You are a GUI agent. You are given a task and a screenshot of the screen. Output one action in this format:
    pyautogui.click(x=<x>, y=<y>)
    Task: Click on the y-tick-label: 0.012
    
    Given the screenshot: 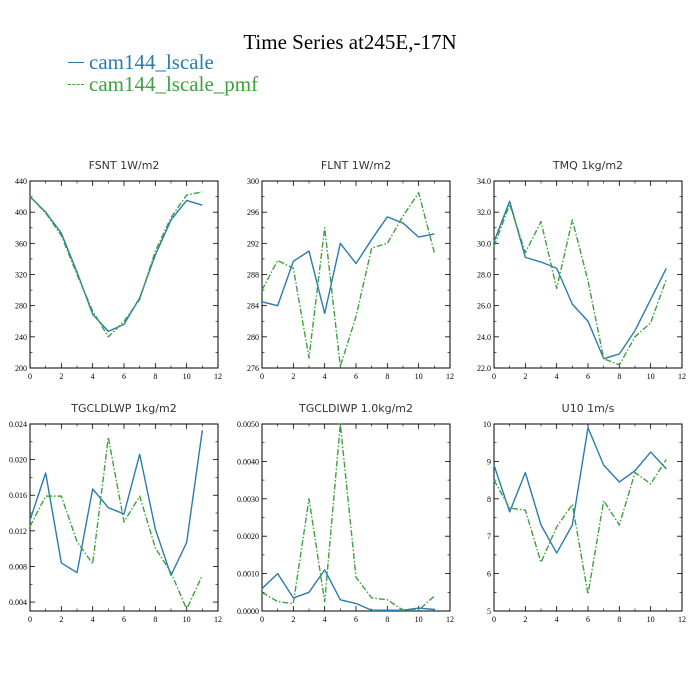 What is the action you would take?
    pyautogui.click(x=18, y=531)
    